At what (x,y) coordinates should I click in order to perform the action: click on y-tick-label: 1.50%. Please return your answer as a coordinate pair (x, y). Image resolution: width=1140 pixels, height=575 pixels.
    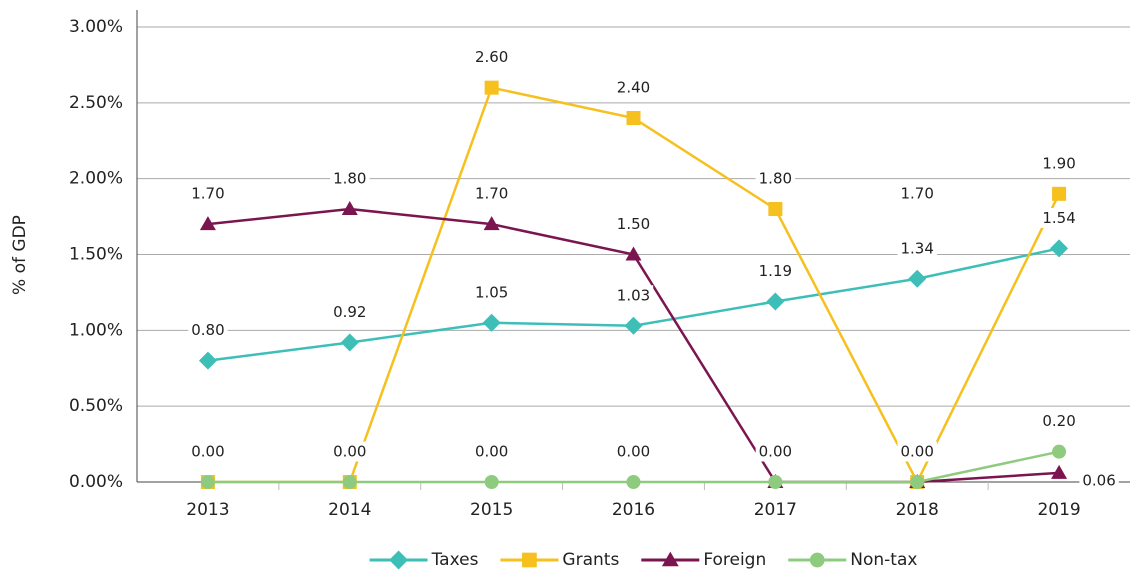
    Looking at the image, I should click on (96, 255).